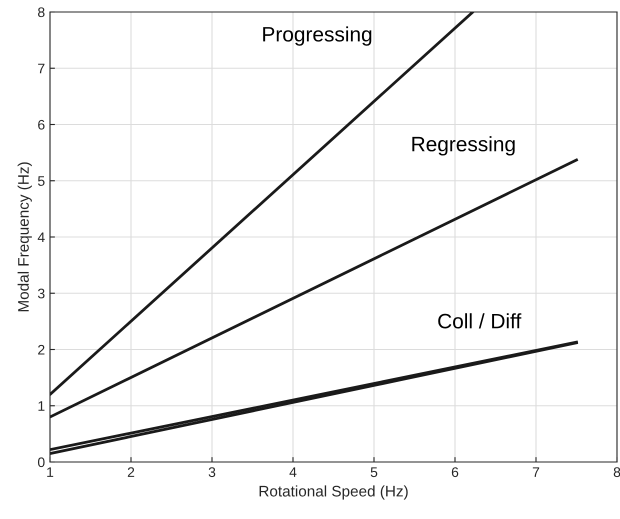  Describe the element at coordinates (455, 472) in the screenshot. I see `x-tick-label: 6` at that location.